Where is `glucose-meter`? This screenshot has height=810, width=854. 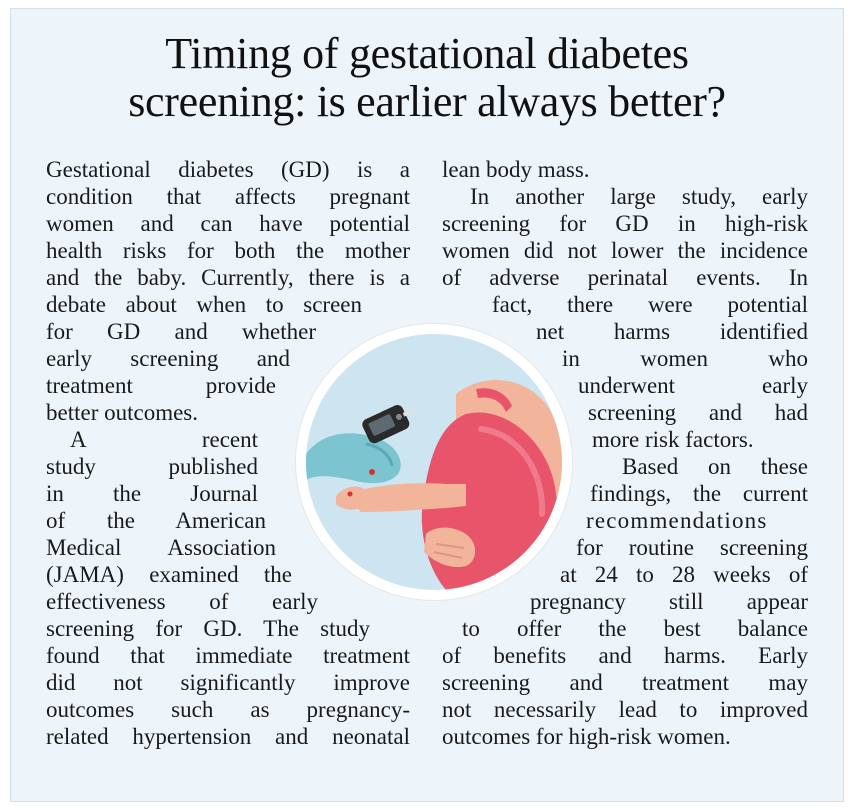 glucose-meter is located at coordinates (390, 424).